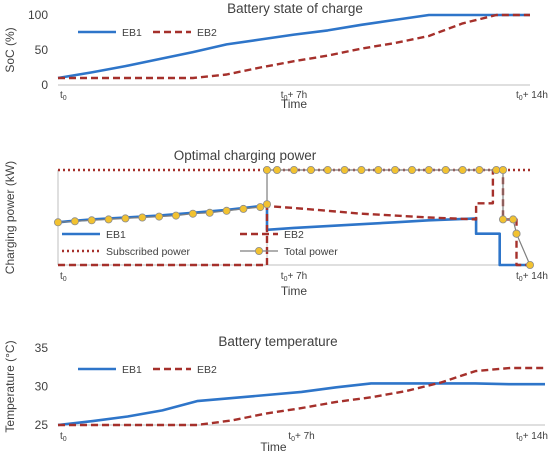 Image resolution: width=550 pixels, height=455 pixels. I want to click on y-axis-title: Charging power (kW), so click(10, 217).